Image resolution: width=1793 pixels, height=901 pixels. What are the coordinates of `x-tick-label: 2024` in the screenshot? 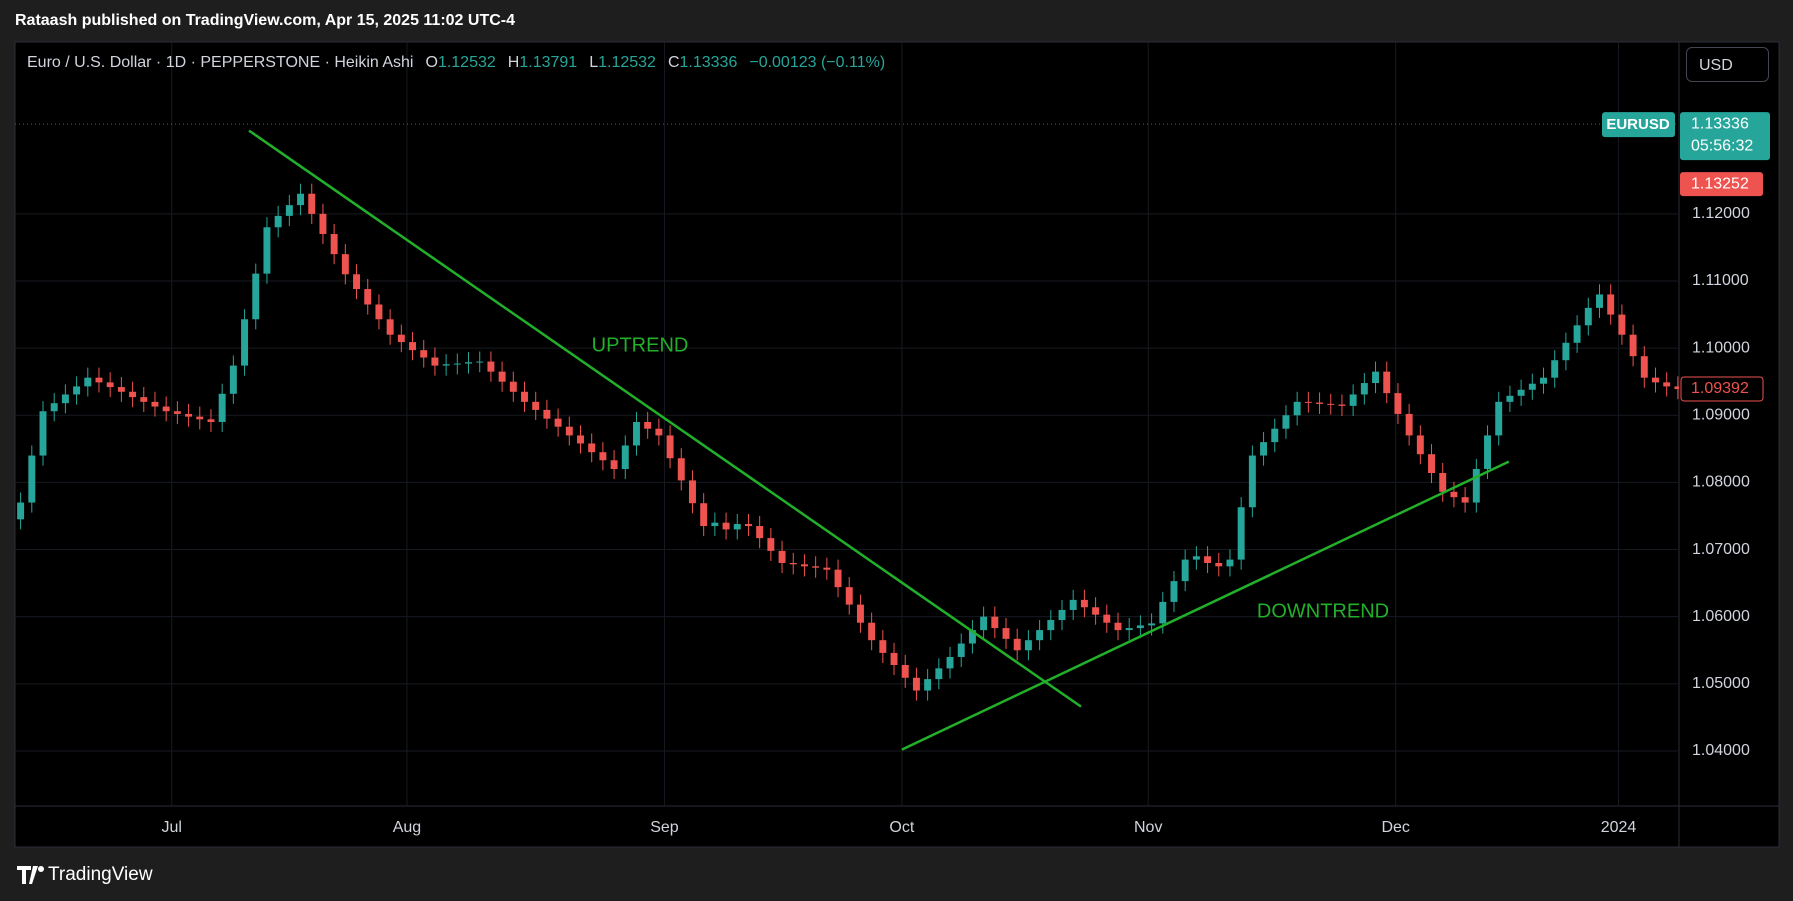 It's located at (1619, 827).